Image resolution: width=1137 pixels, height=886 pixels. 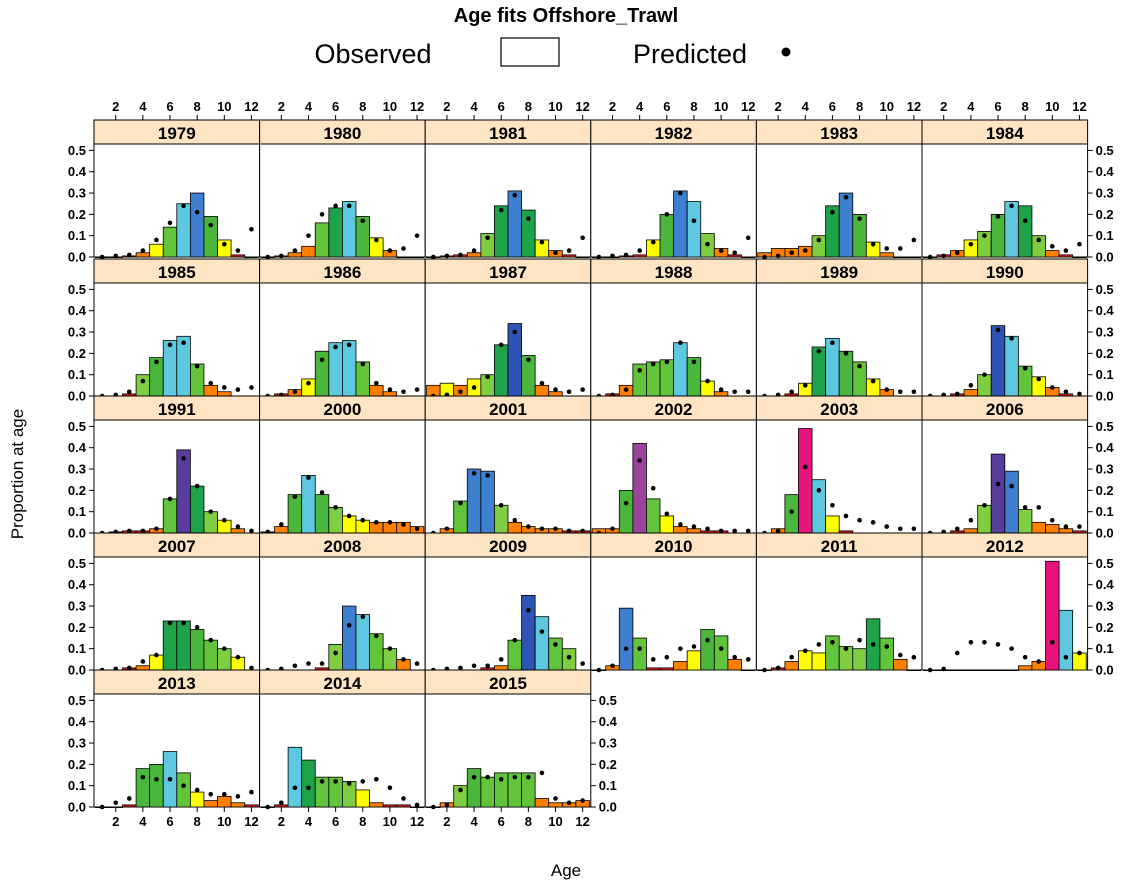 I want to click on panel-strip, so click(x=177, y=545).